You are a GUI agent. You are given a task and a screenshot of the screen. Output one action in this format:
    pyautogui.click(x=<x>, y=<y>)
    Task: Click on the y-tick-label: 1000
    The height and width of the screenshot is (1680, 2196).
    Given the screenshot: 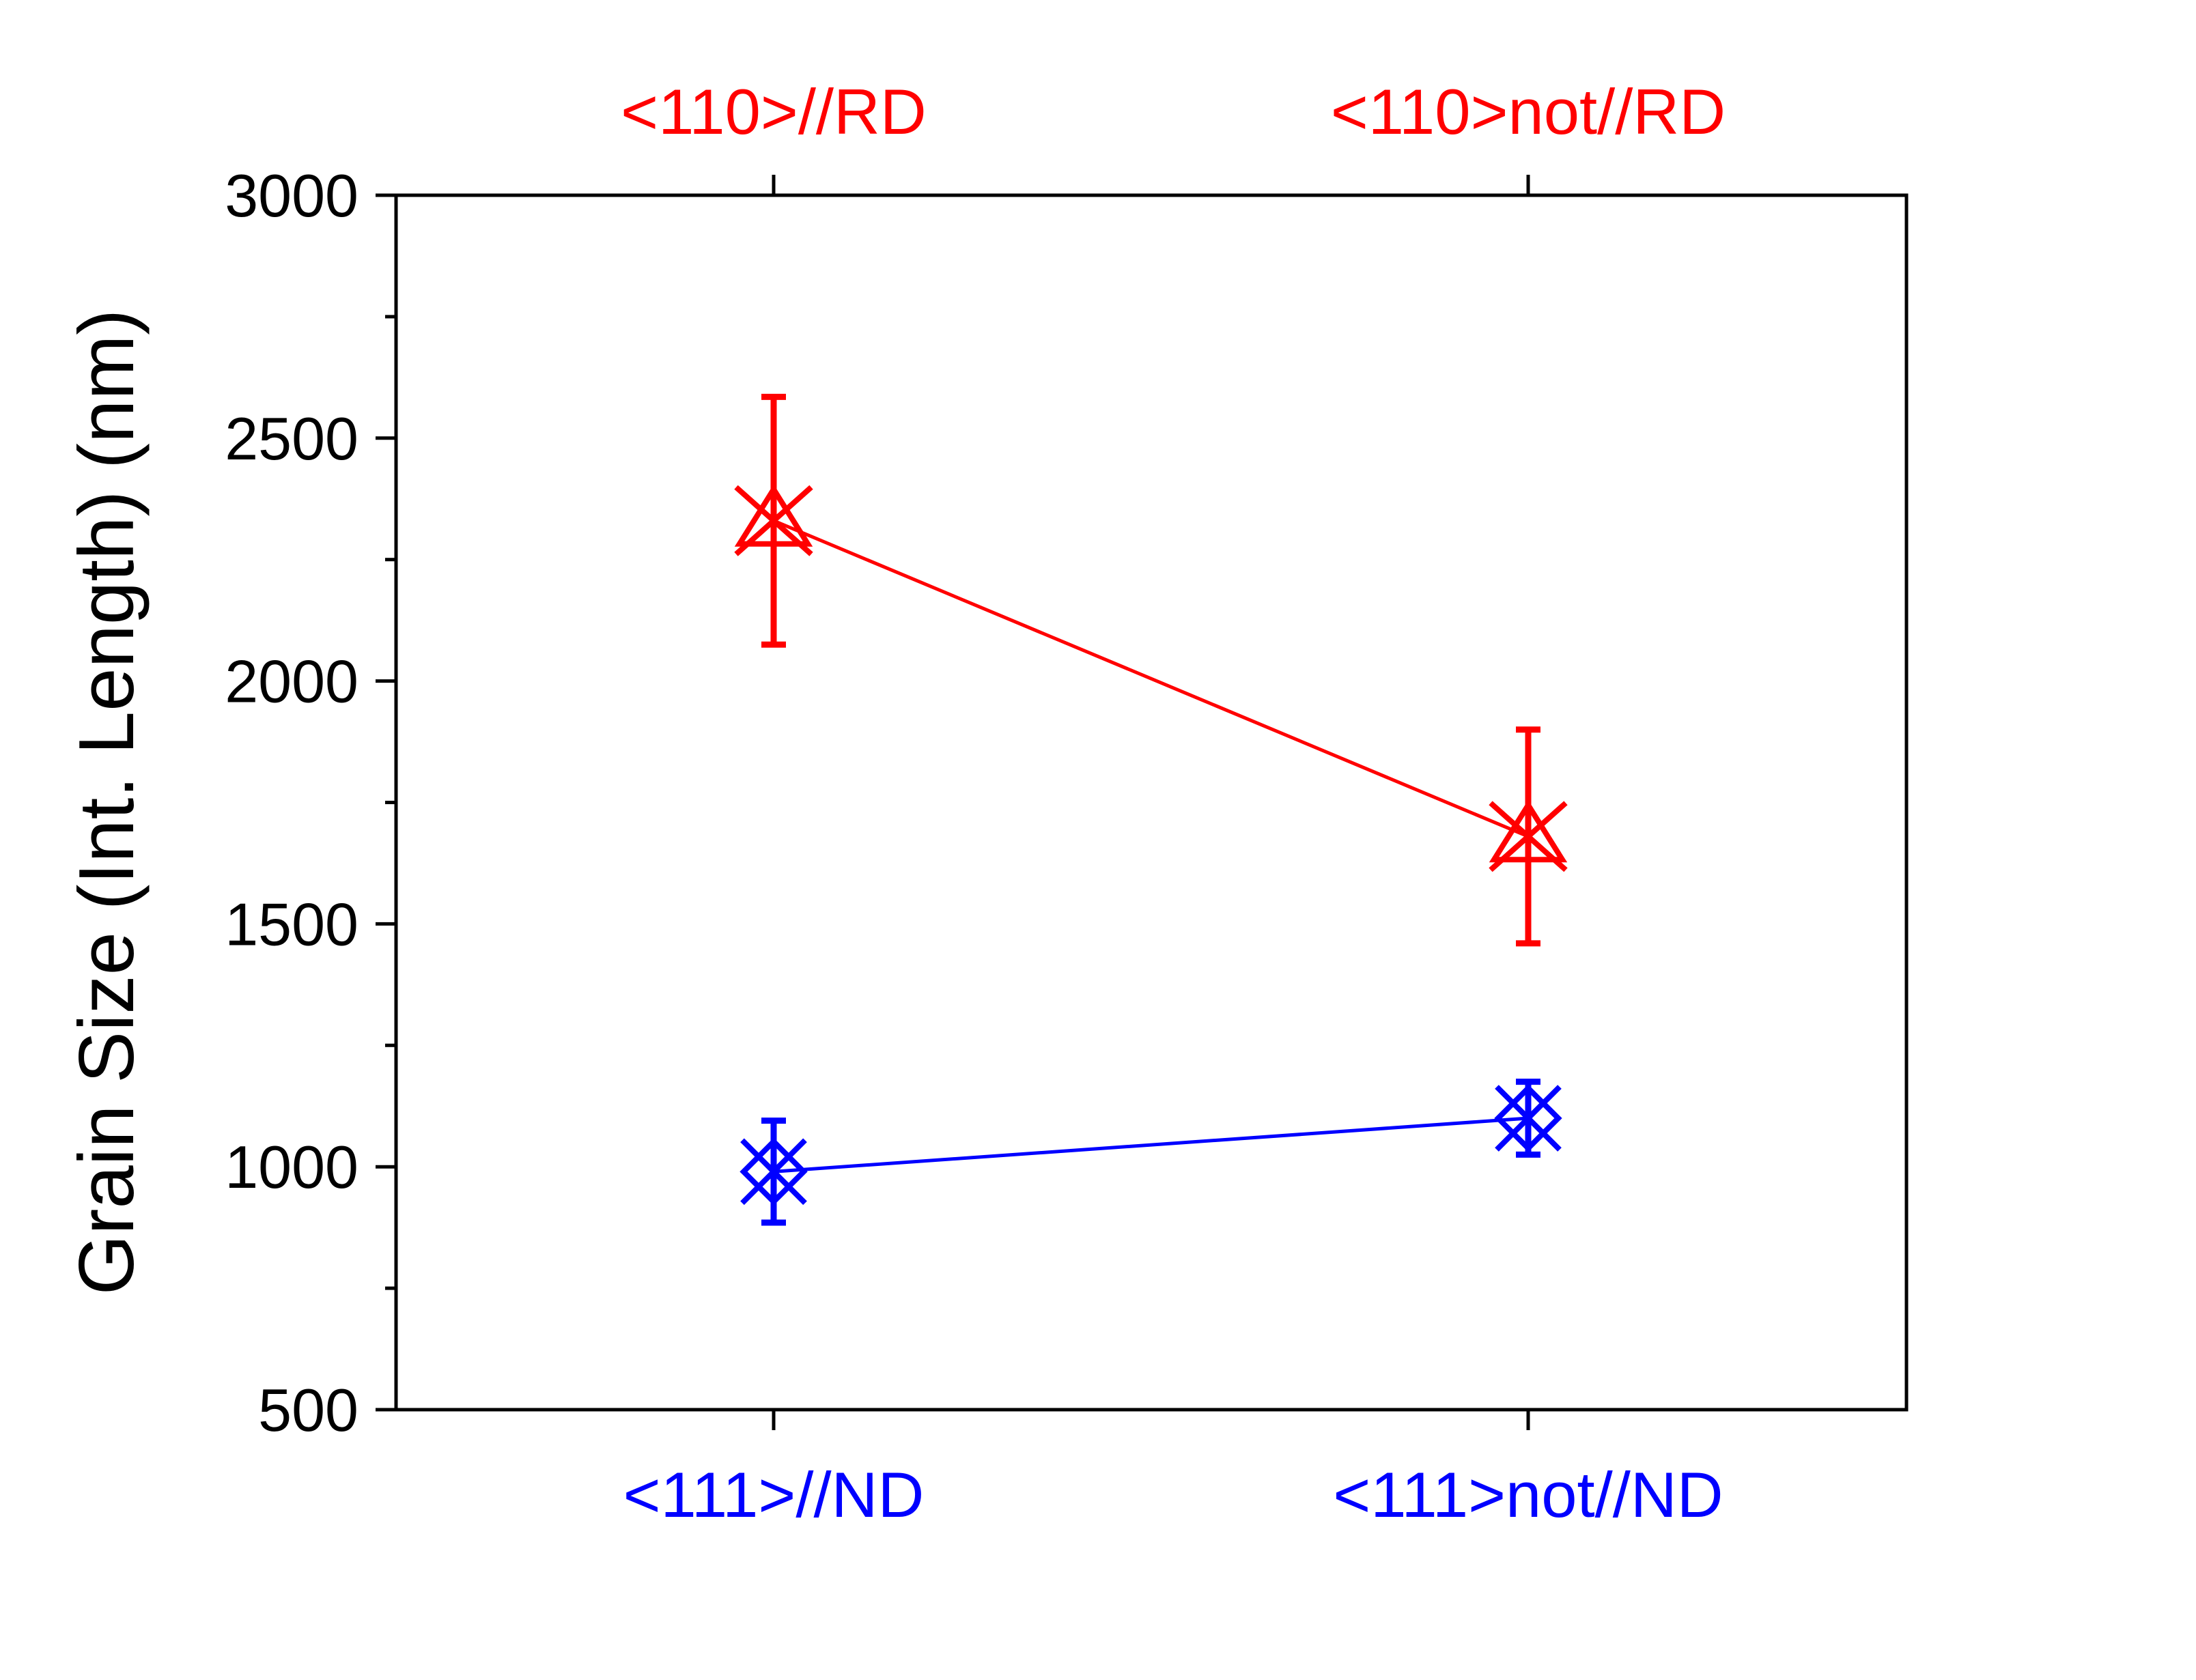 What is the action you would take?
    pyautogui.click(x=292, y=1167)
    